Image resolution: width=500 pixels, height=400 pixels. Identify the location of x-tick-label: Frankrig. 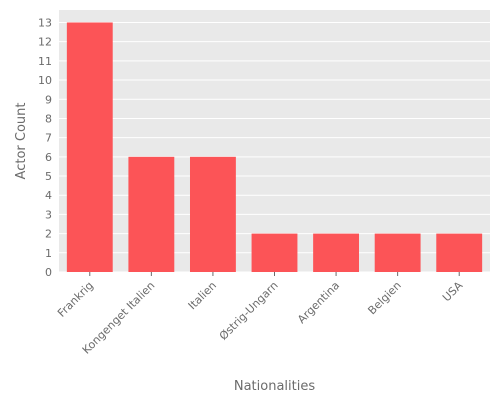
(75, 299).